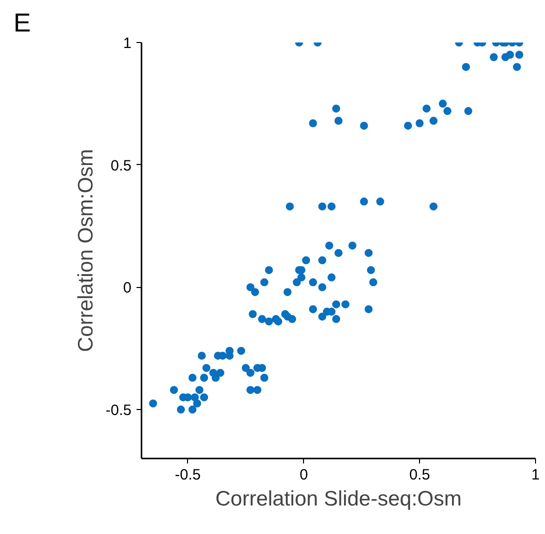 The width and height of the screenshot is (545, 534). Describe the element at coordinates (187, 475) in the screenshot. I see `x-tick-label: -0.5` at that location.